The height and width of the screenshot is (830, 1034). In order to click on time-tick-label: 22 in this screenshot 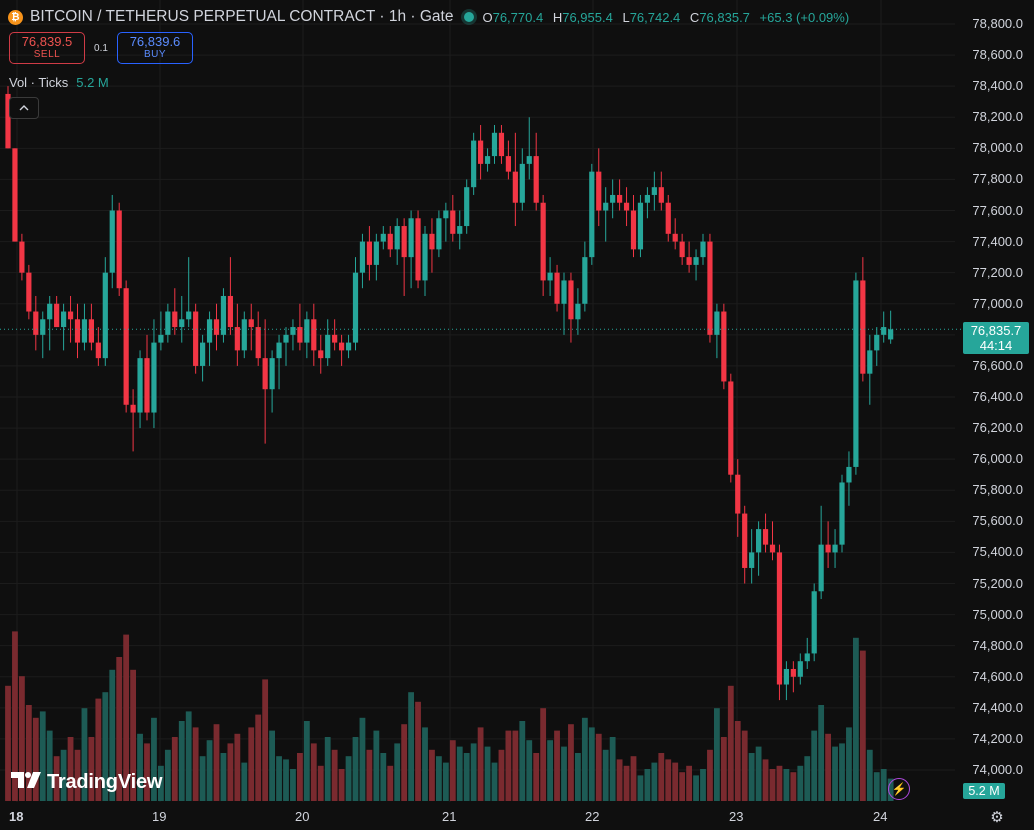, I will do `click(592, 816)`.